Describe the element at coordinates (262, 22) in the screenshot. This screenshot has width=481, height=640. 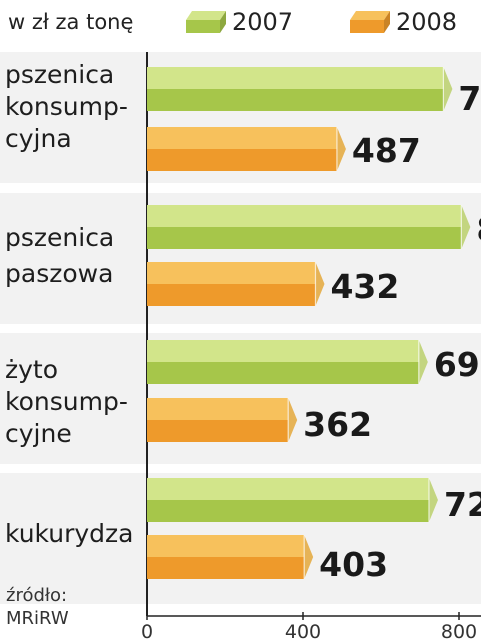
I see `legend-label-2007: 2007` at that location.